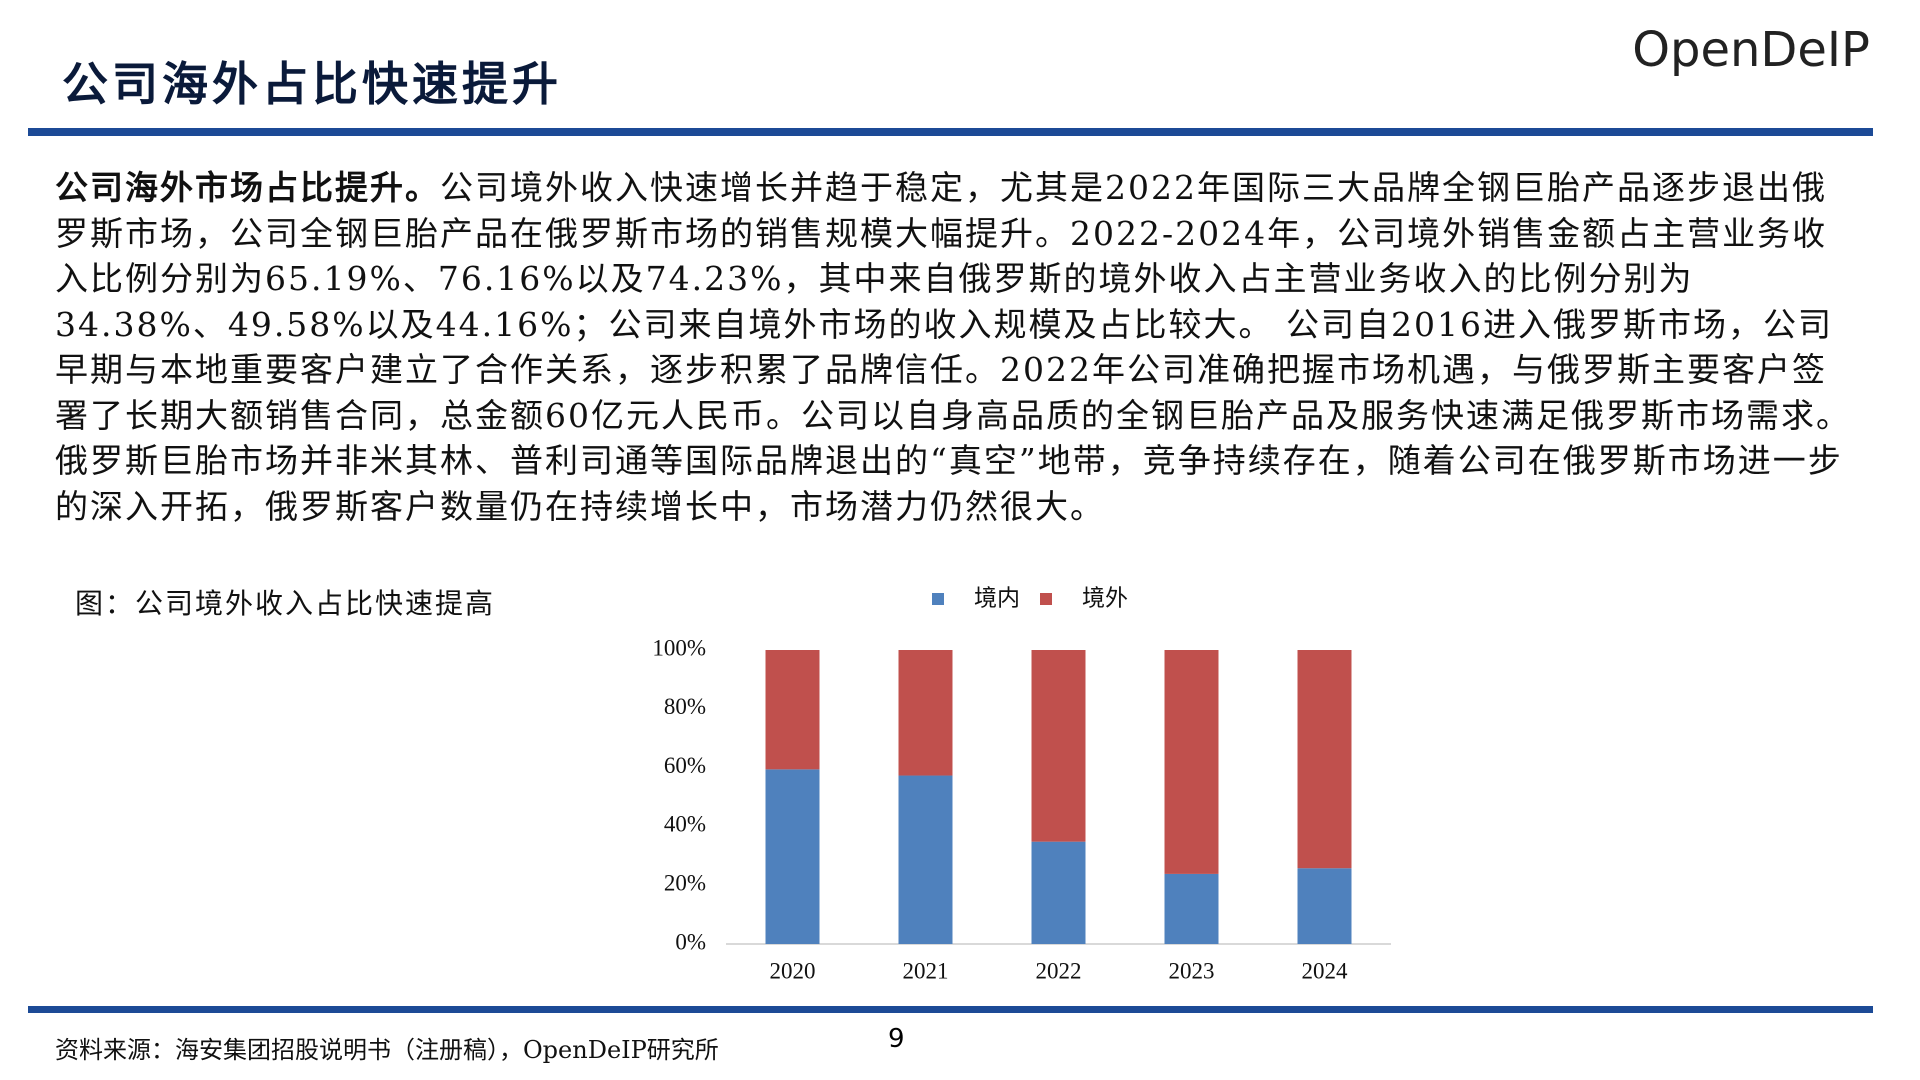 This screenshot has width=1920, height=1080. Describe the element at coordinates (1105, 597) in the screenshot. I see `legend-label: 境外` at that location.